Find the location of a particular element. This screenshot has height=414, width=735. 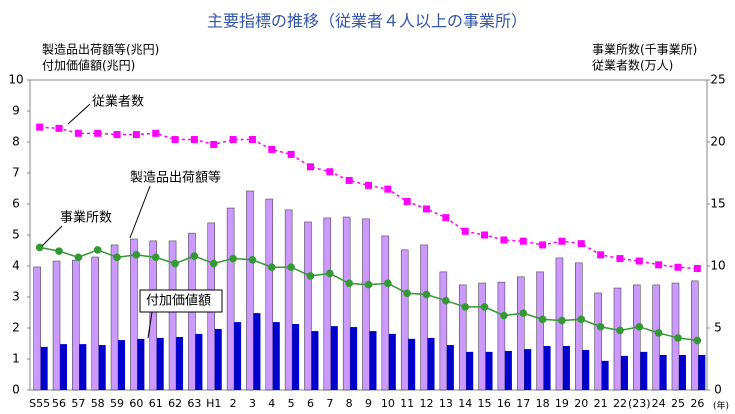

y2-tick-label: 0 is located at coordinates (718, 390).